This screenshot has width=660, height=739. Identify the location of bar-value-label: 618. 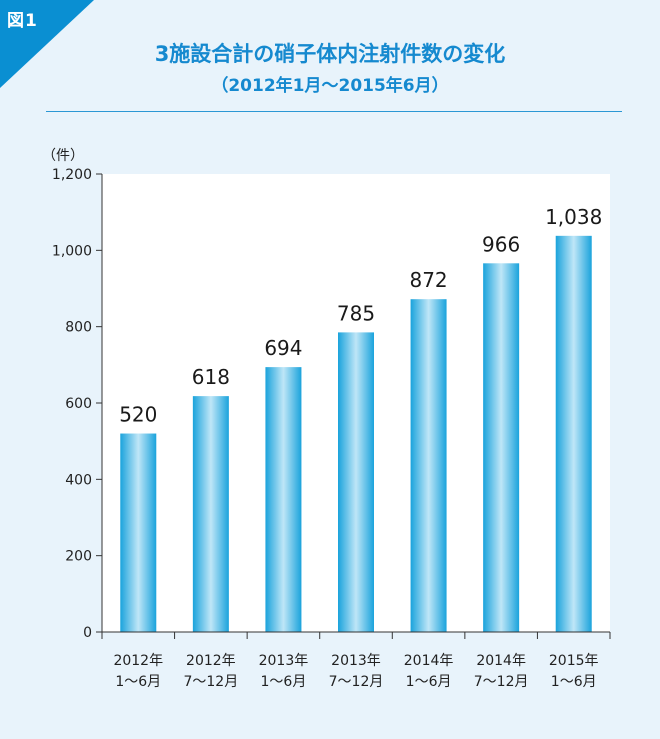
(211, 377).